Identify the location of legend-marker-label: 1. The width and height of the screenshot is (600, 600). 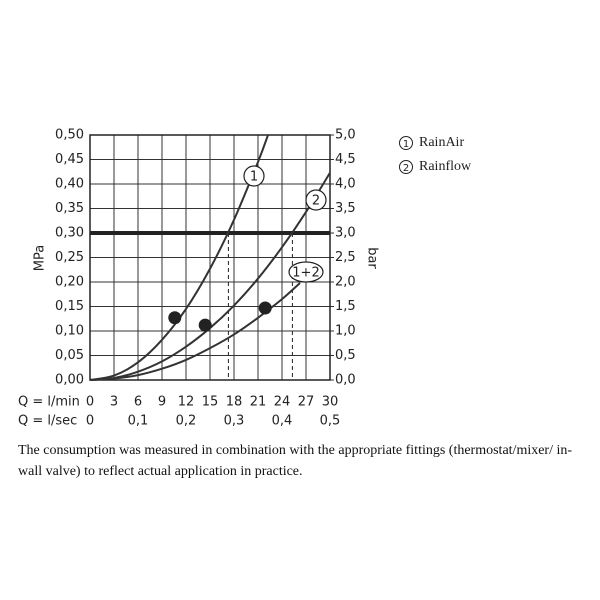
(406, 144).